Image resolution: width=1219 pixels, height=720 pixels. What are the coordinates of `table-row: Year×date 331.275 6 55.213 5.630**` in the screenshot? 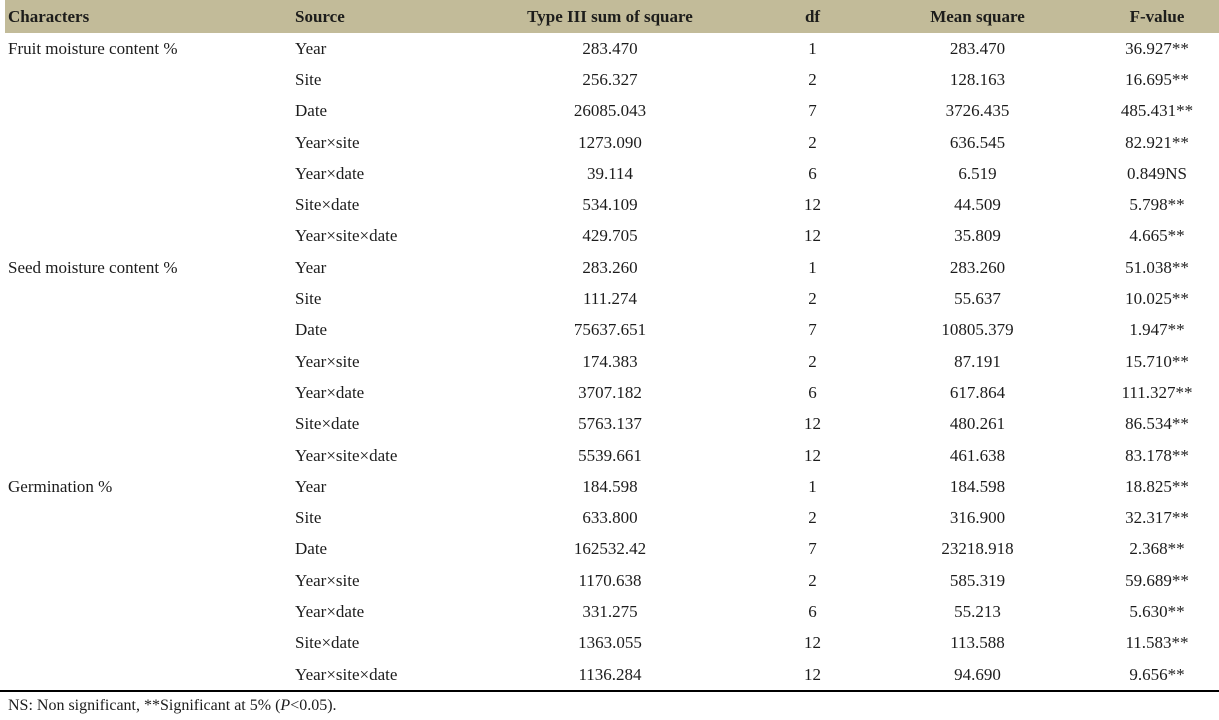 It's located at (609, 611).